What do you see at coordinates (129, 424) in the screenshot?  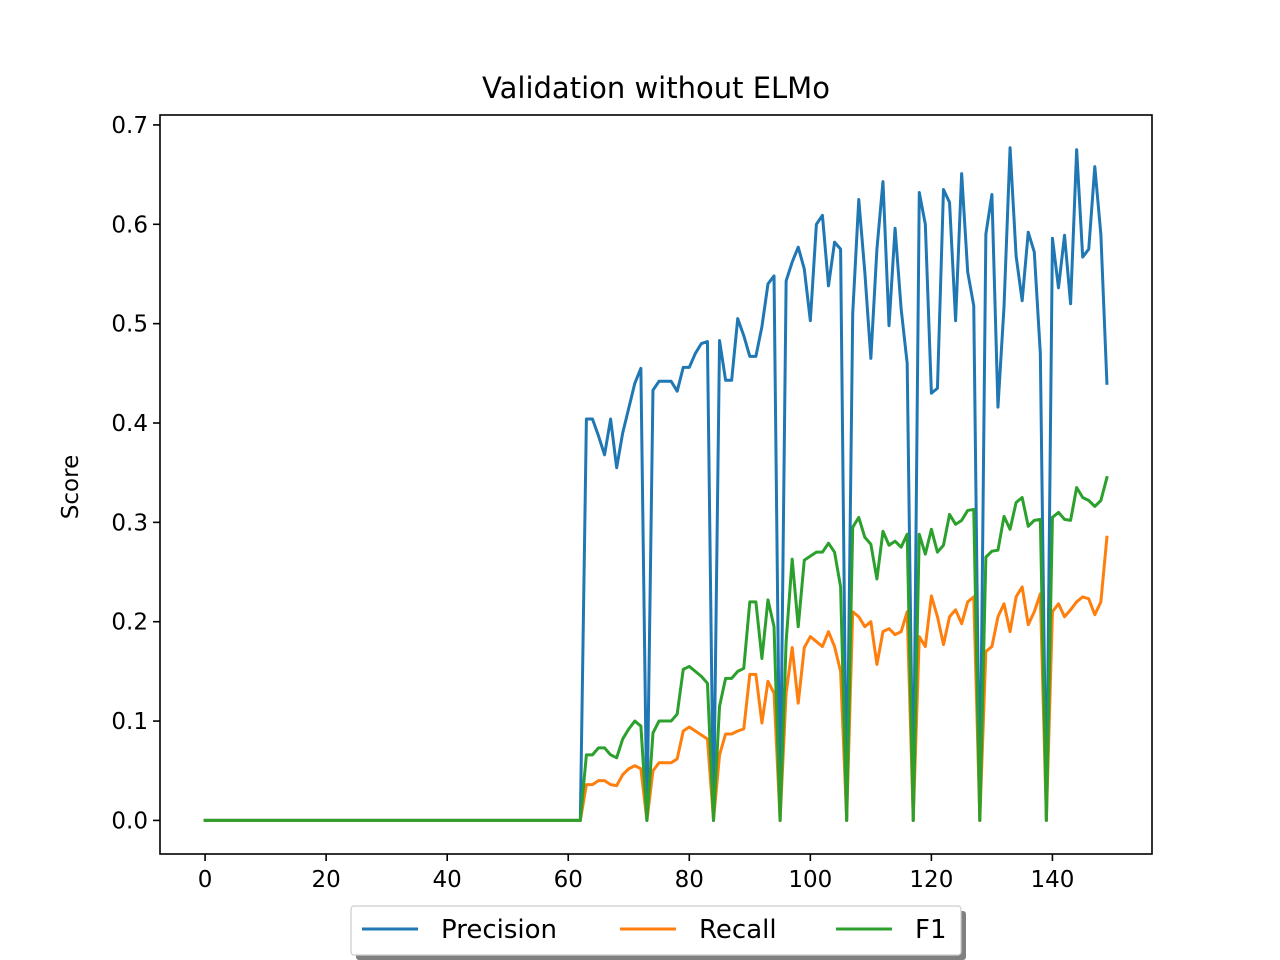 I see `y-tick-label: 0.4` at bounding box center [129, 424].